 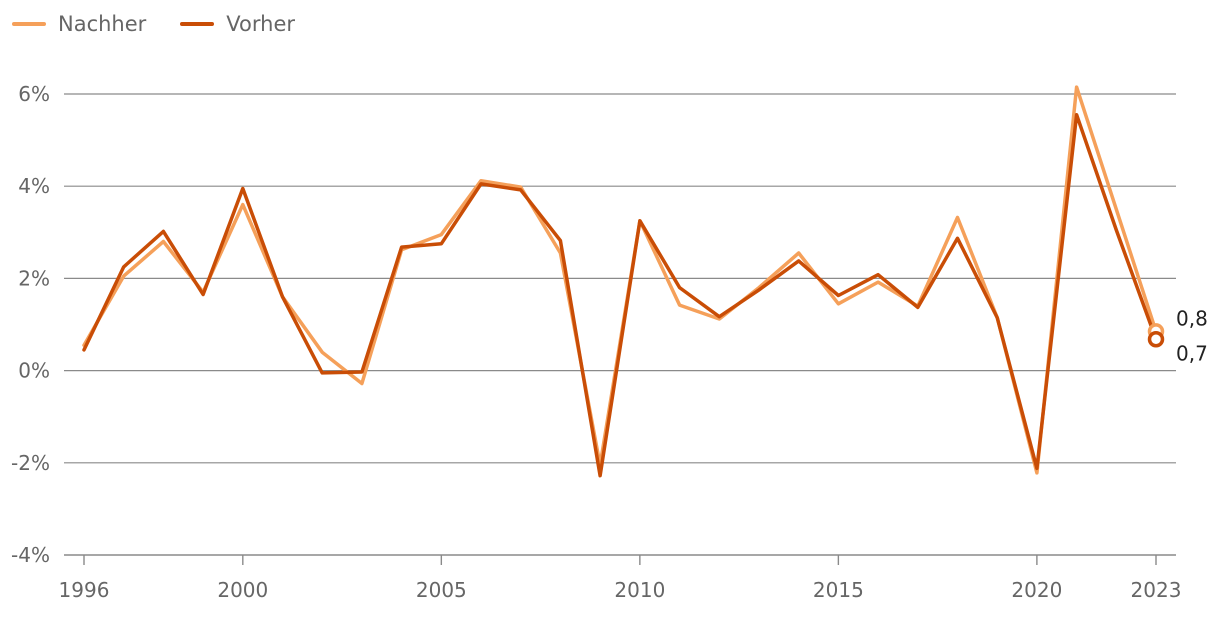 What do you see at coordinates (441, 590) in the screenshot?
I see `x-tick-label: 2005` at bounding box center [441, 590].